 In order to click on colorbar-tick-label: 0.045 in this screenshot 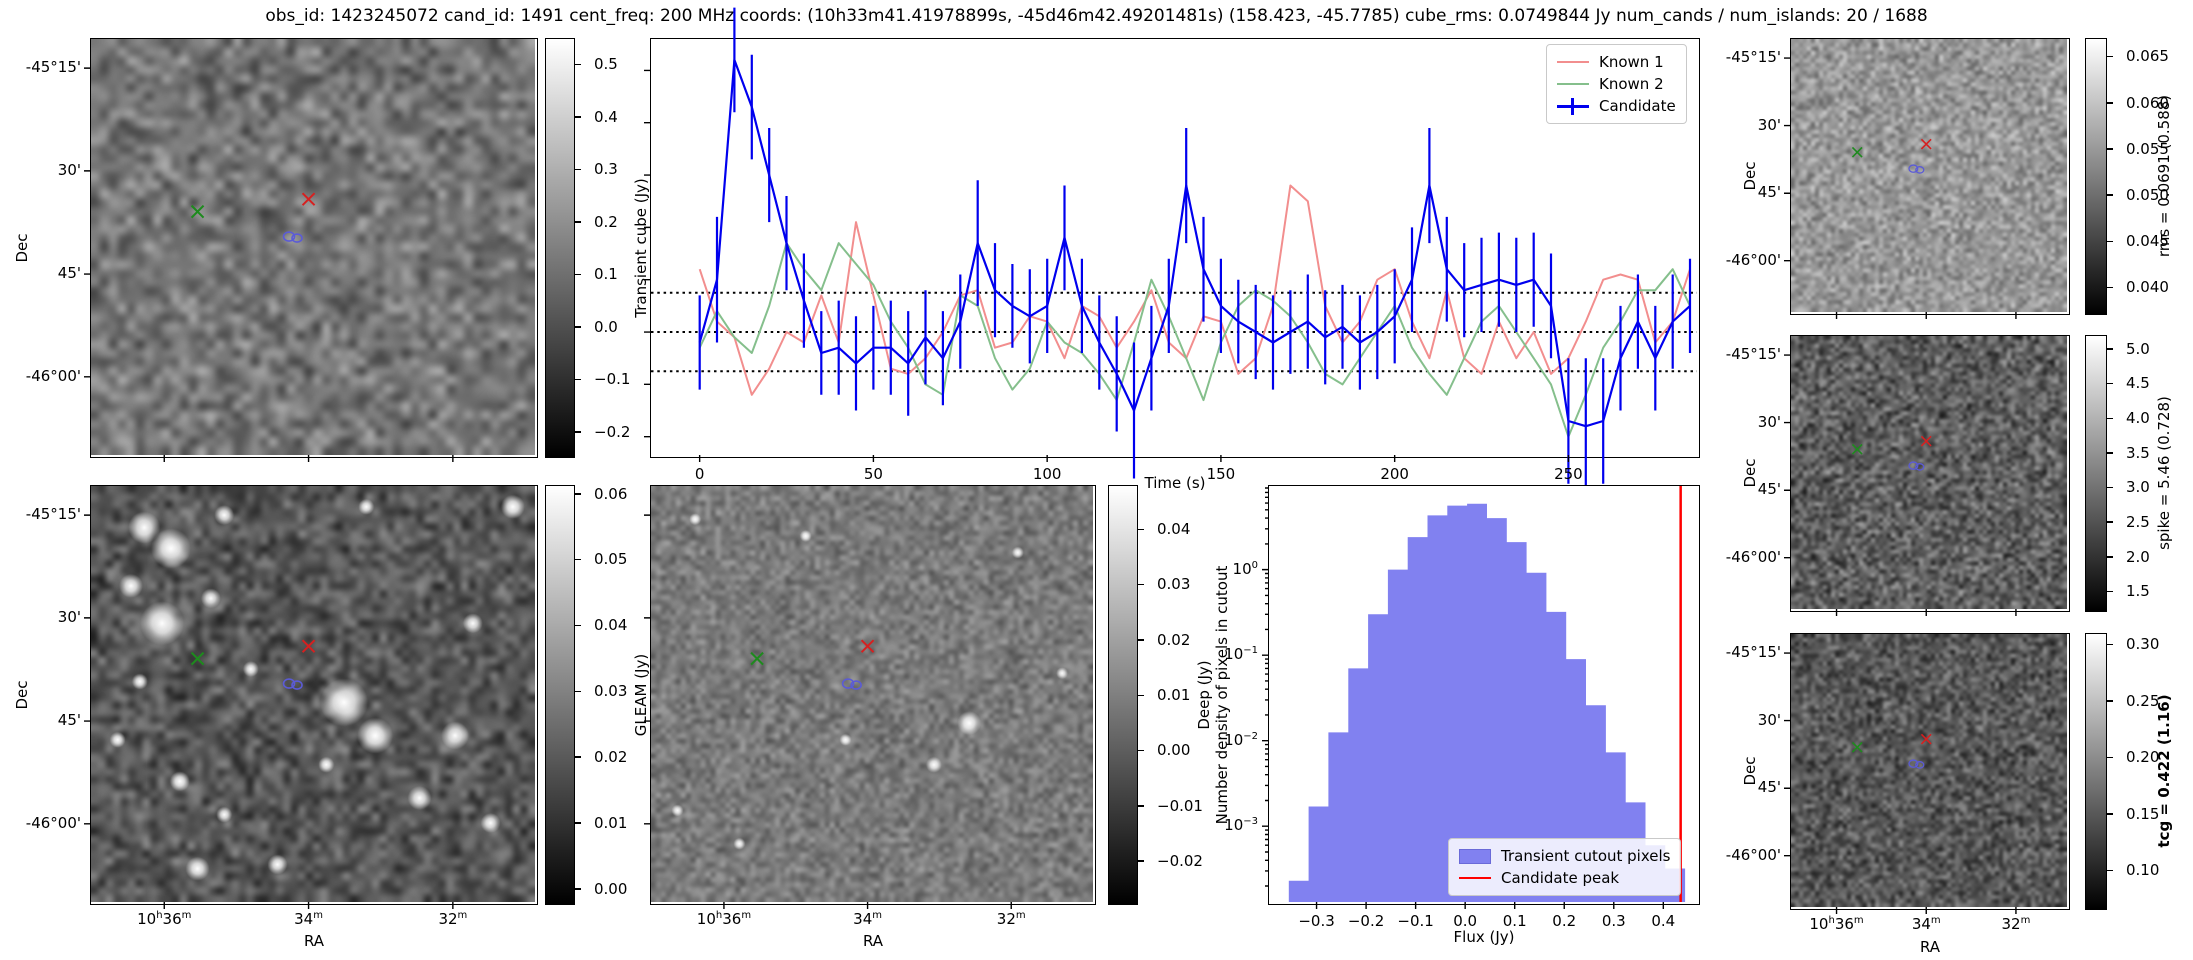, I will do `click(2147, 241)`.